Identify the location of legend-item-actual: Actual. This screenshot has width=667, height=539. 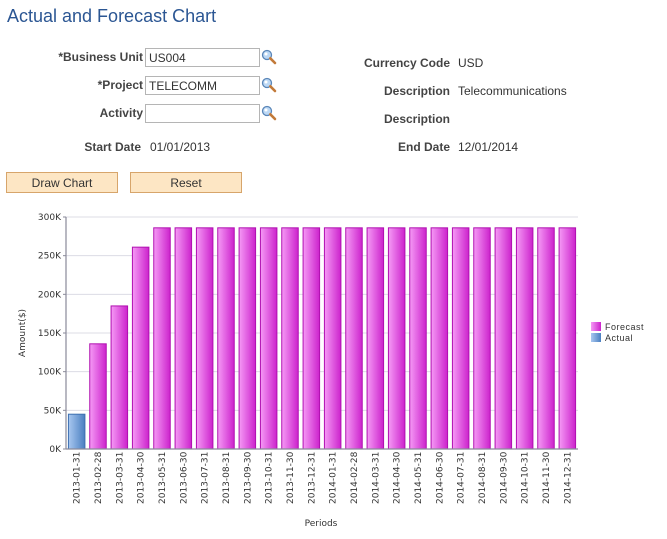
(617, 337).